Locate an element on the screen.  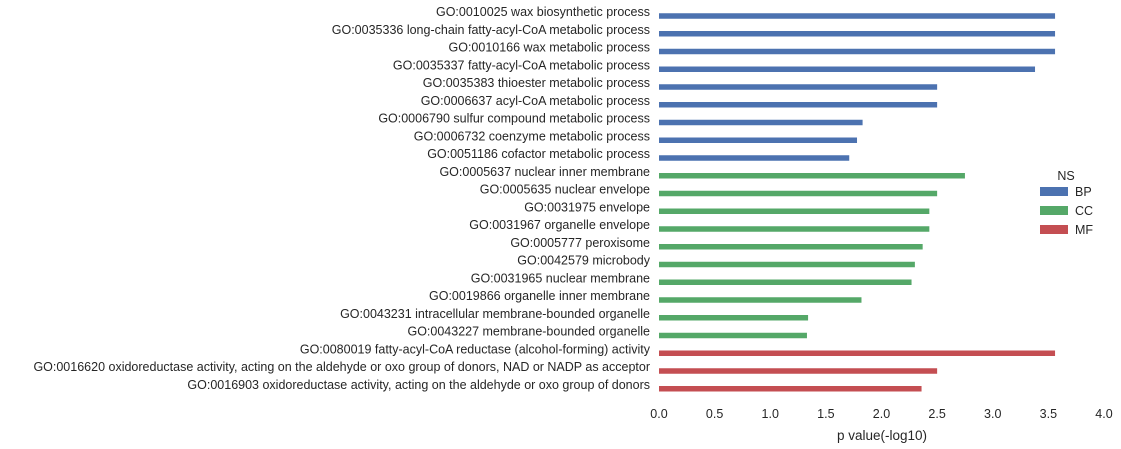
category-label: GO:0031975 envelope is located at coordinates (587, 207).